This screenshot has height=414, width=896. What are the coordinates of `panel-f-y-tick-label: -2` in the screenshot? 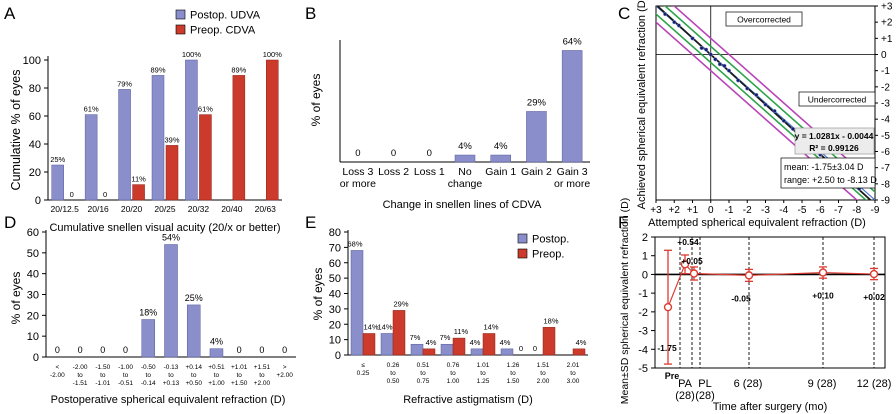 It's located at (643, 313).